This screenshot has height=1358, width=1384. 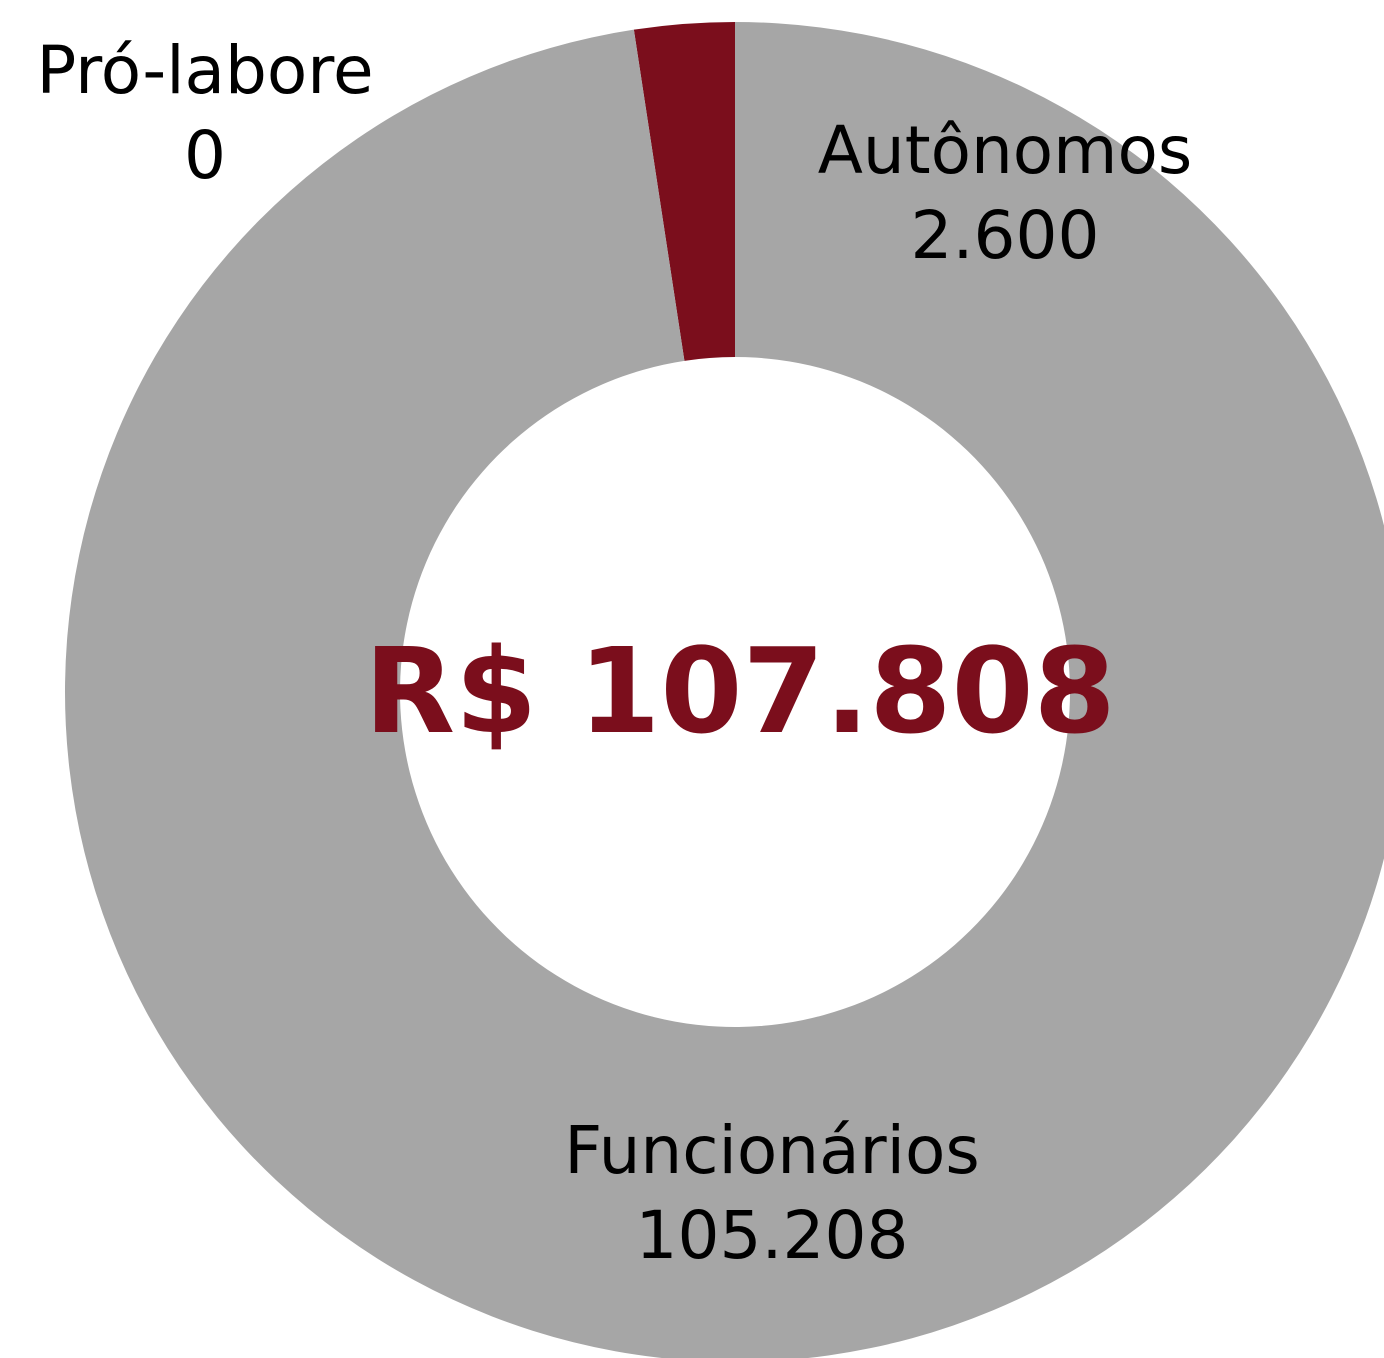 I want to click on slice-label: Funcionários, so click(x=772, y=1150).